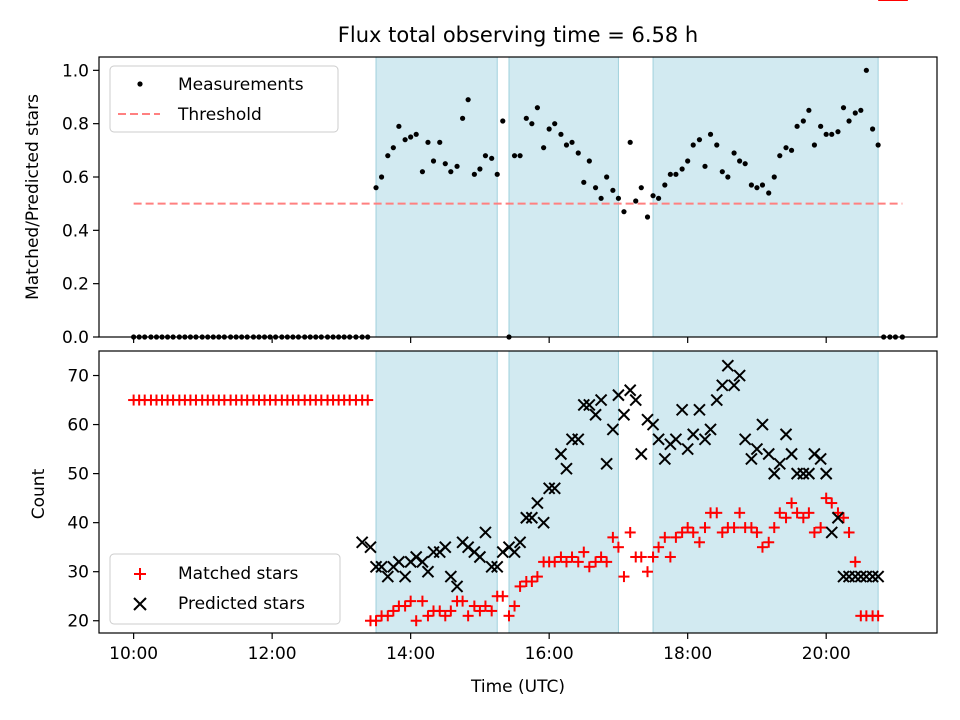 The height and width of the screenshot is (720, 960). I want to click on top-legend-box, so click(224, 99).